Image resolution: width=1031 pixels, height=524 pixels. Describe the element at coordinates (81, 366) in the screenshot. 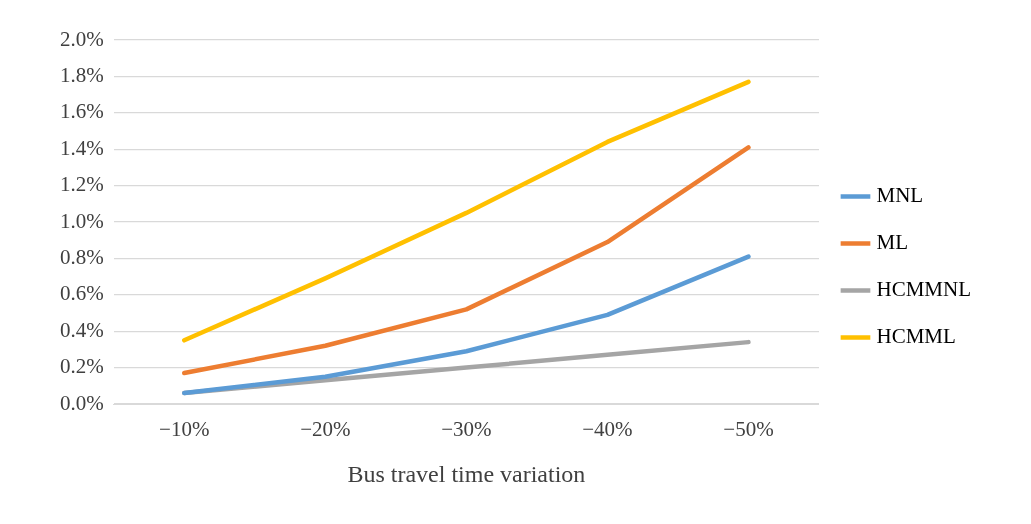

I see `y-tick-label: 0.2%` at that location.